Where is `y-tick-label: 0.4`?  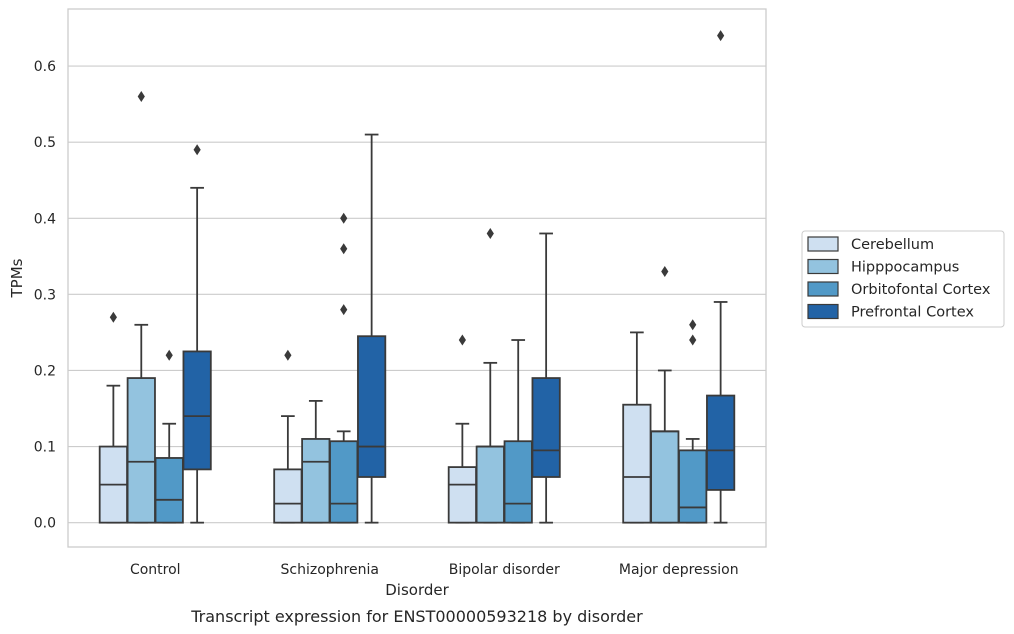 y-tick-label: 0.4 is located at coordinates (45, 219).